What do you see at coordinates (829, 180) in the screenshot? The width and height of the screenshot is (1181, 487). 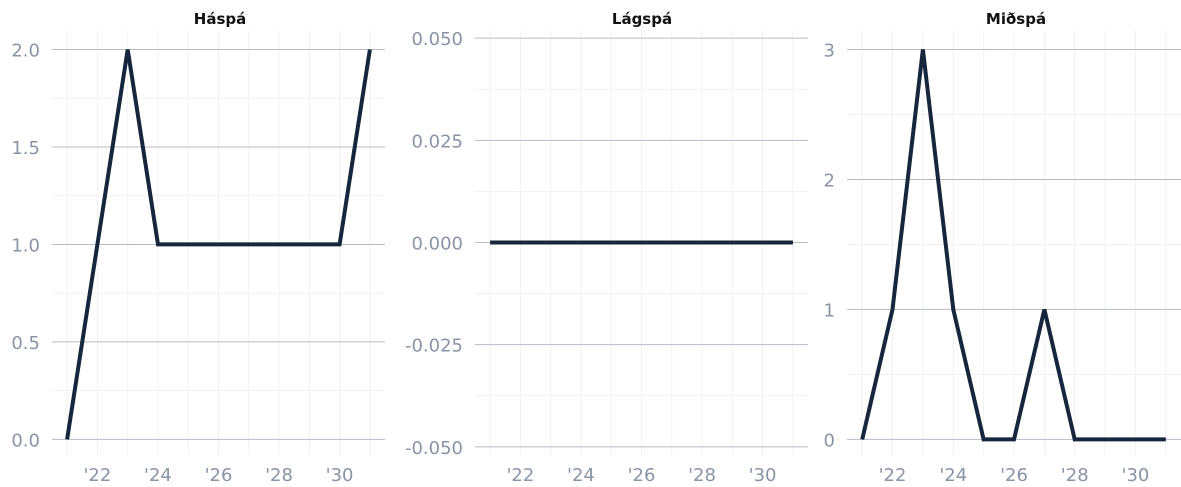 I see `y-tick-label: 2` at bounding box center [829, 180].